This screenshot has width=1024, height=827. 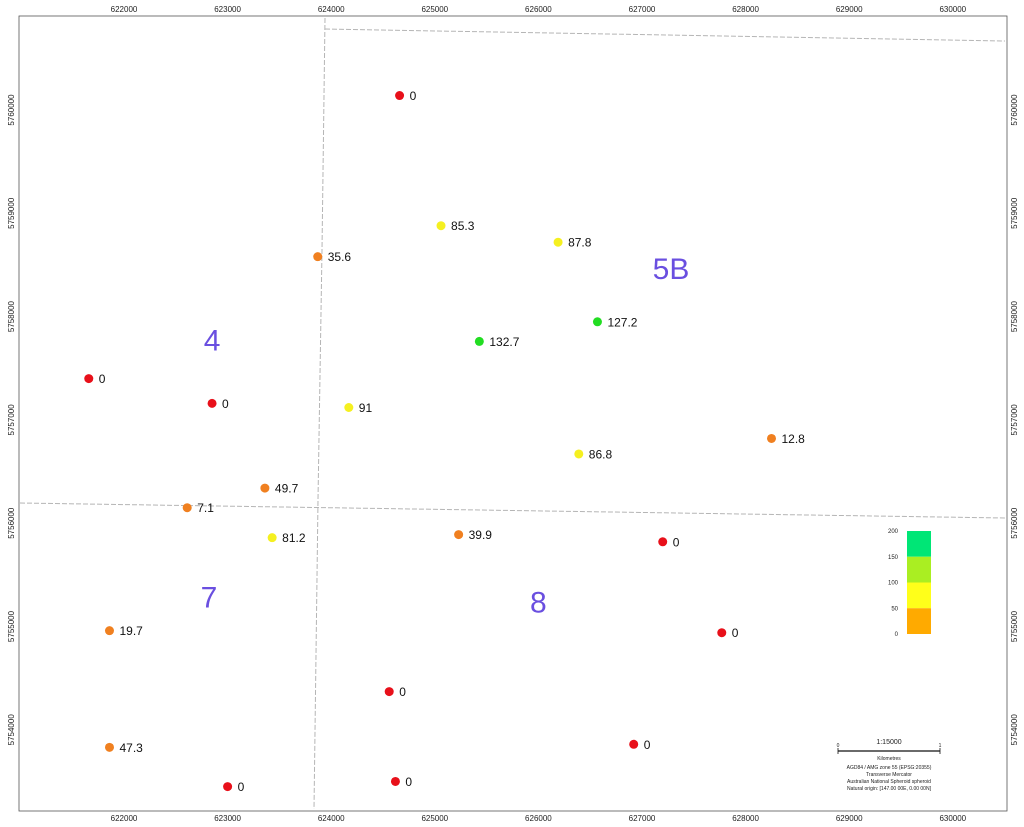 I want to click on scale-bar-end-label: 1, so click(x=940, y=746).